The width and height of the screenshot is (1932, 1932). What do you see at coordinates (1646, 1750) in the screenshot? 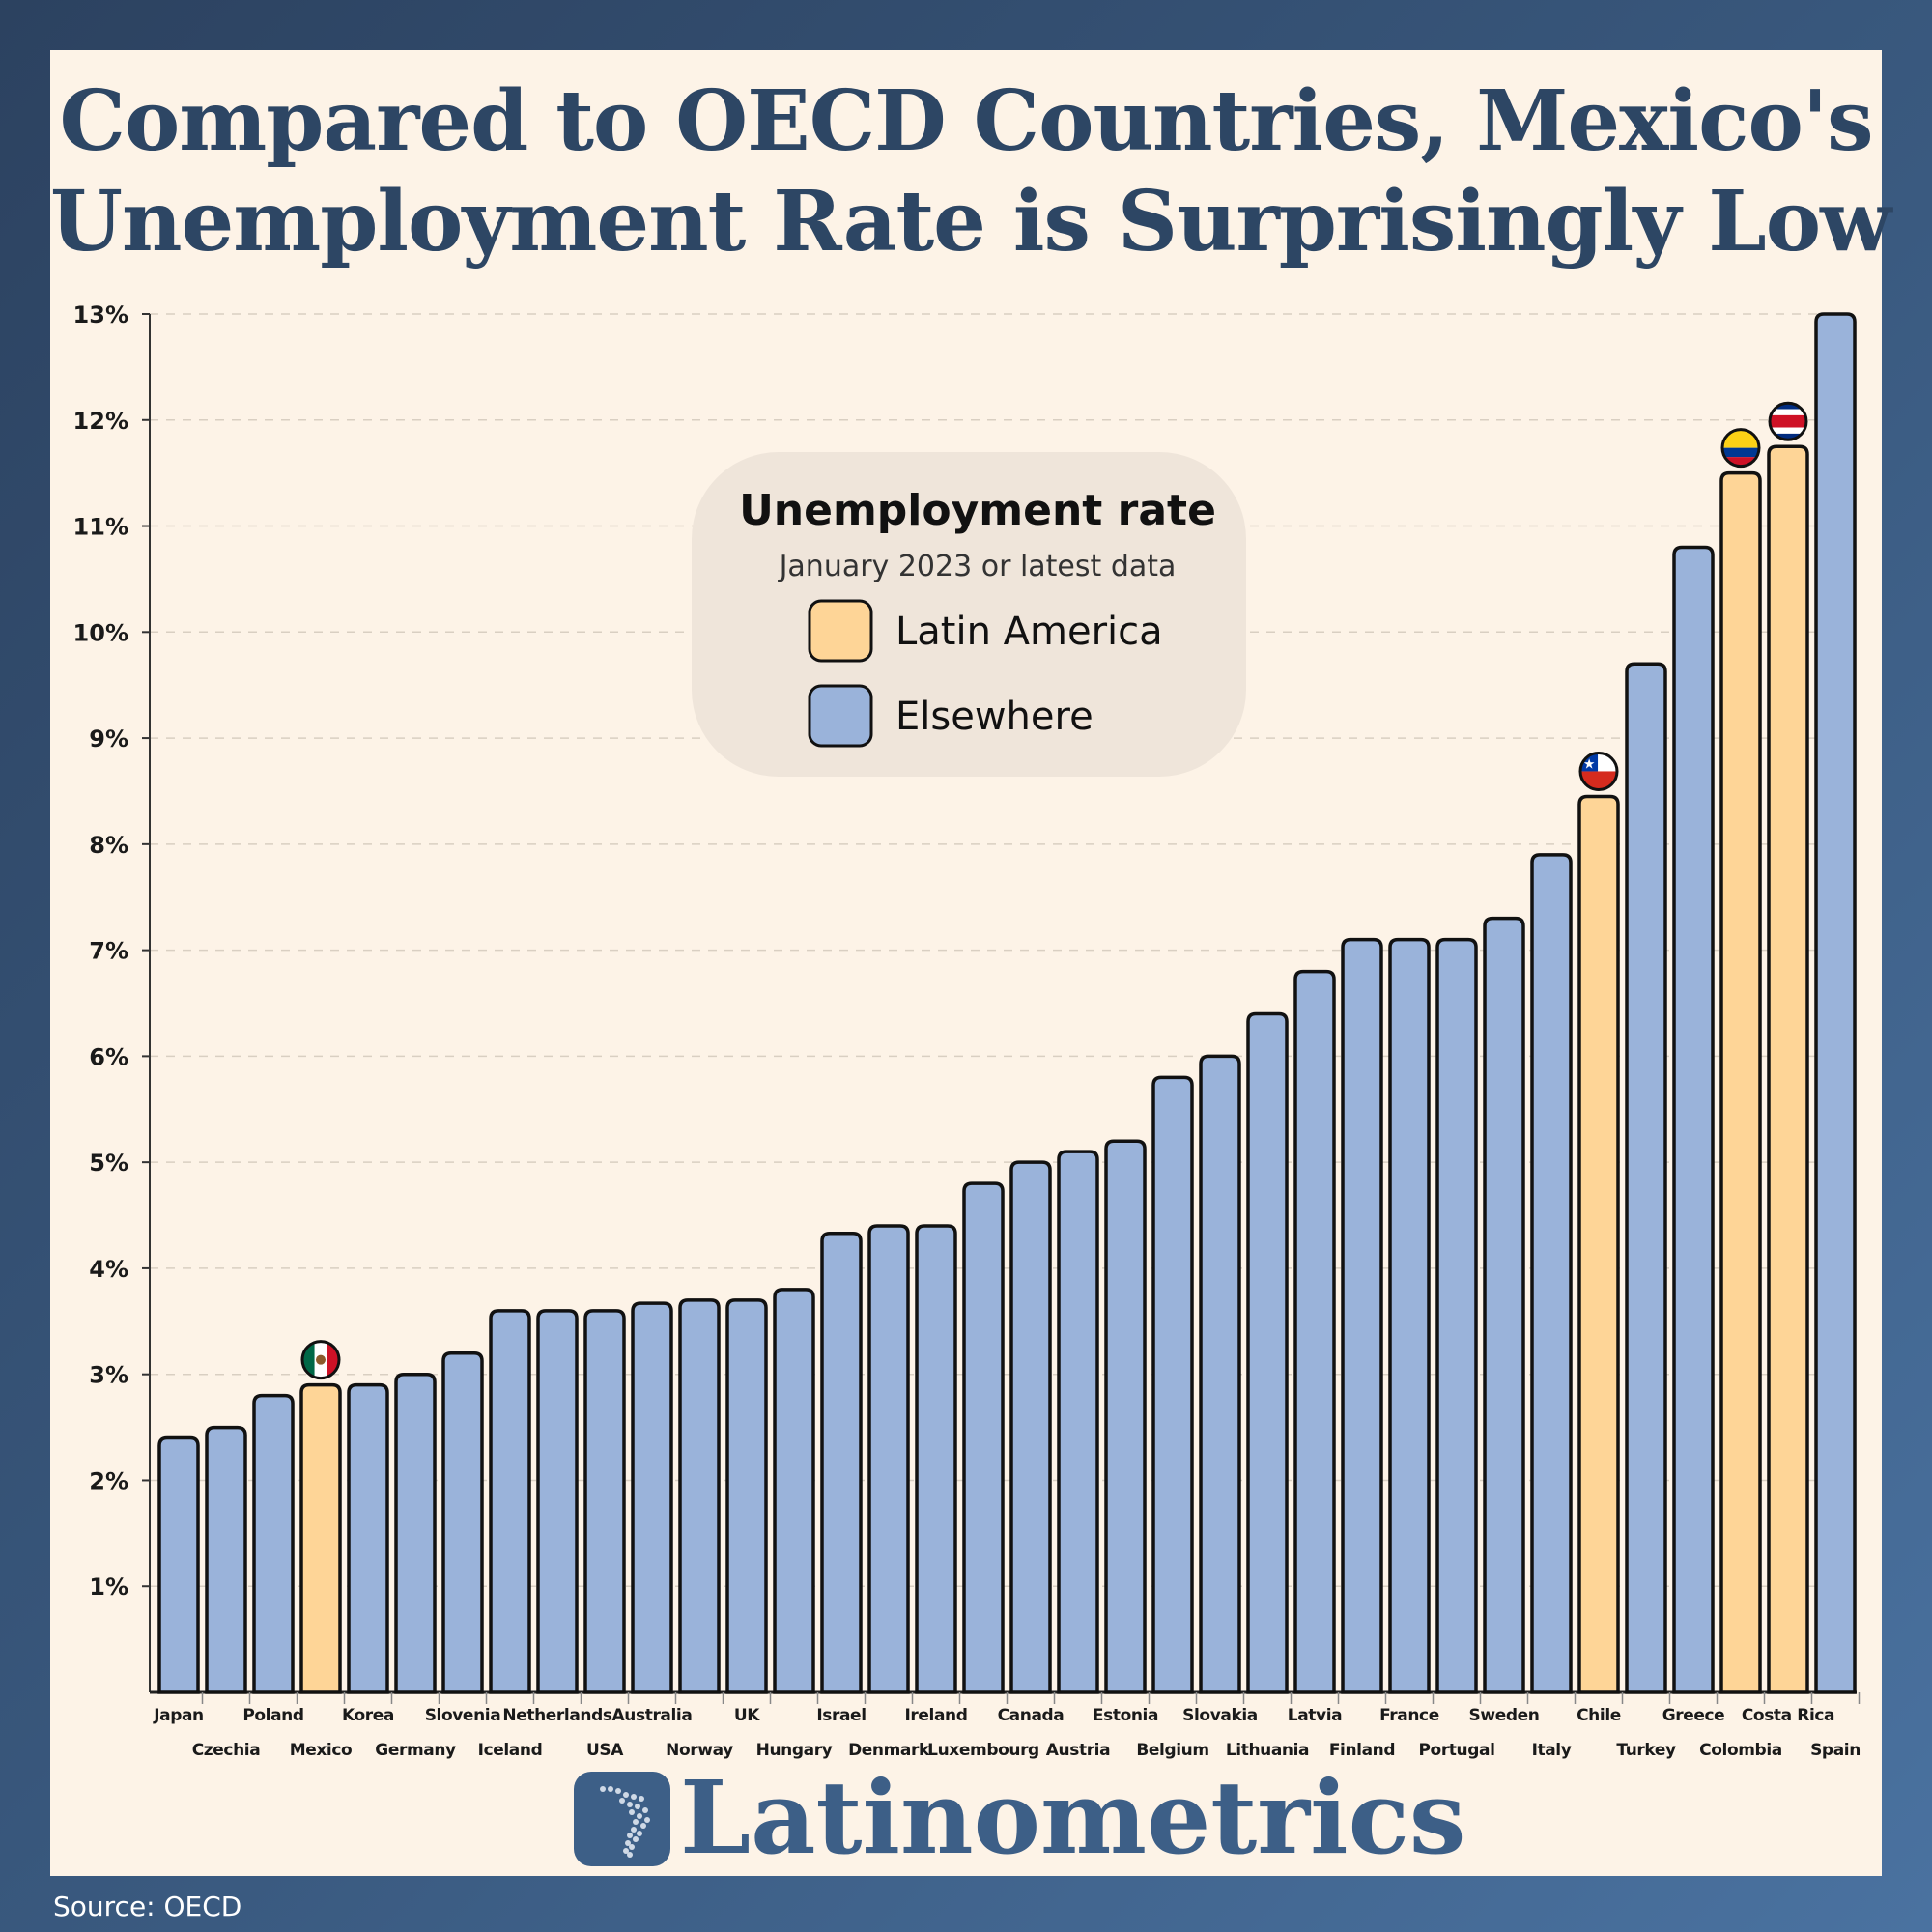
I see `x-tick-label: Turkey` at bounding box center [1646, 1750].